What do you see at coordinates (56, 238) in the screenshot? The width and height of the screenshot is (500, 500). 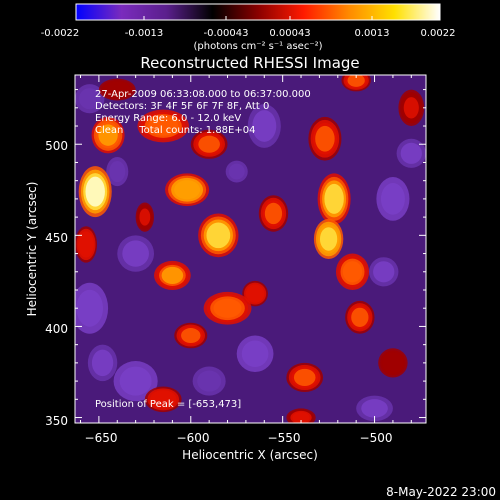 I see `y-tick-label-2: 450` at bounding box center [56, 238].